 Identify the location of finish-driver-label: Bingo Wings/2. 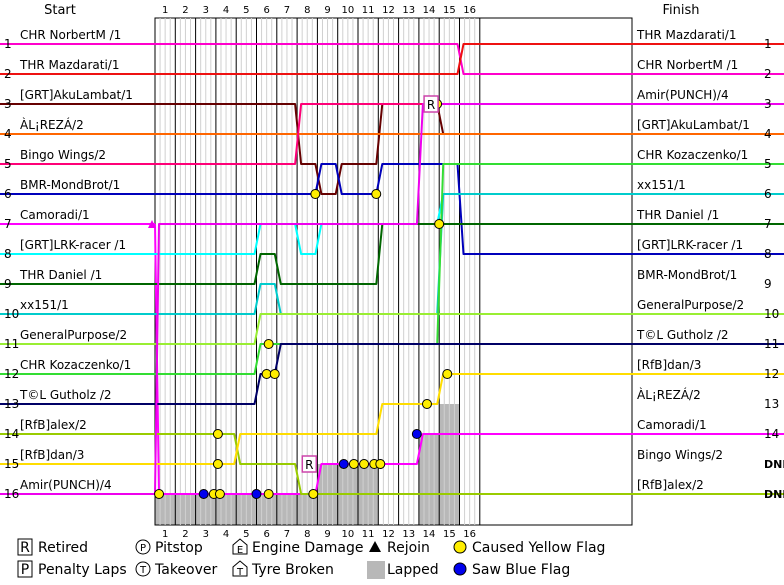
(680, 455).